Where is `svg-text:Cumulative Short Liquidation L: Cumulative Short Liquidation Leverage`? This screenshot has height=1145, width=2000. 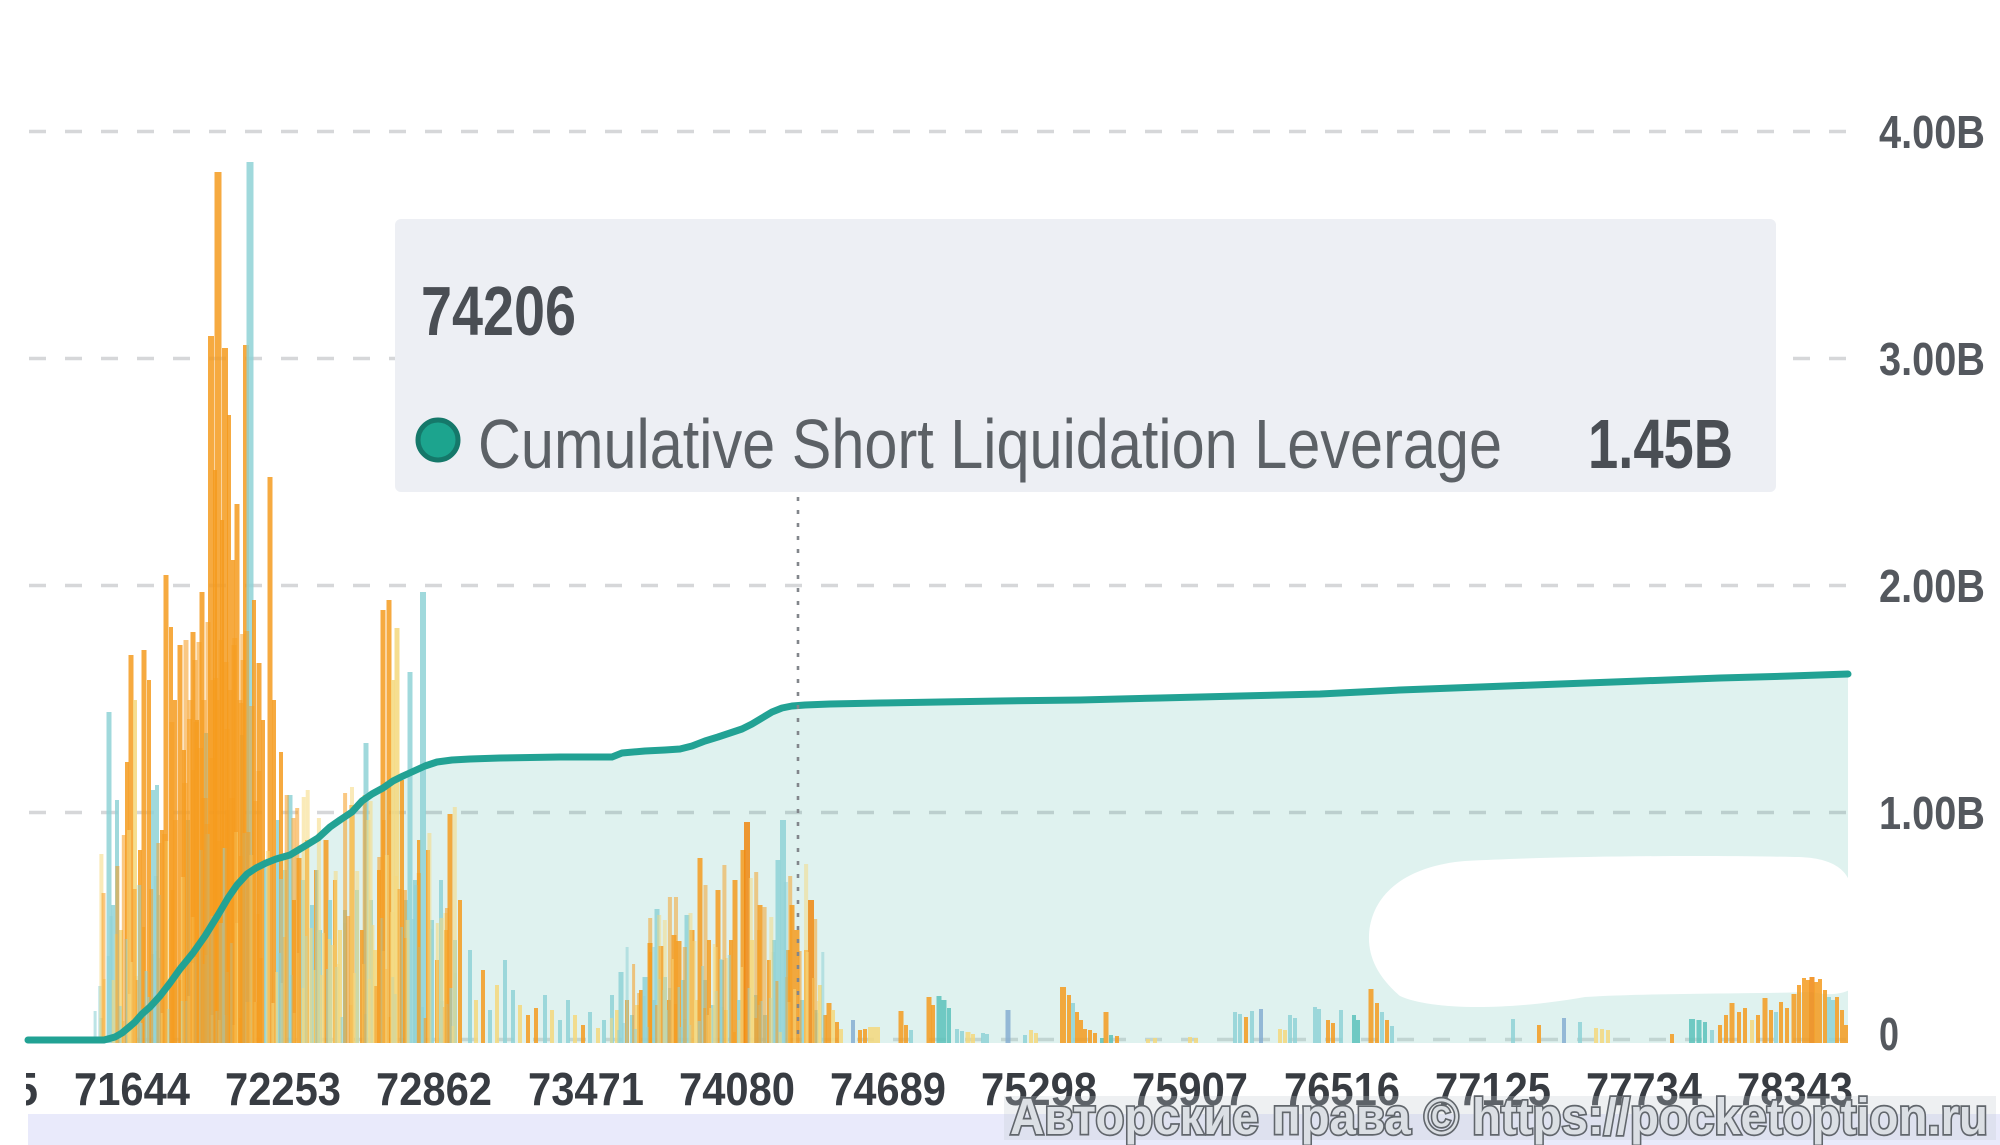 svg-text:Cumulative Short Liquidation L: Cumulative Short Liquidation Leverage is located at coordinates (990, 444).